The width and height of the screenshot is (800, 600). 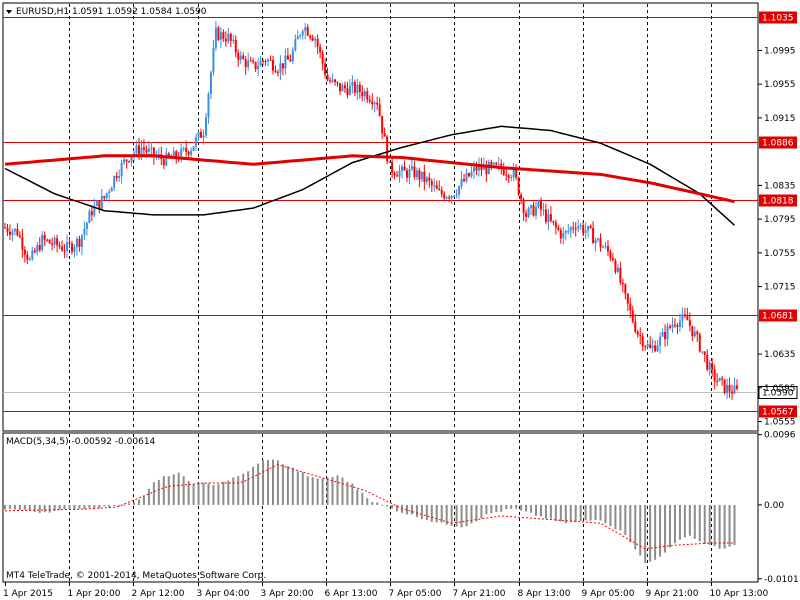 I want to click on price-level-label: 1.1035, so click(x=778, y=19).